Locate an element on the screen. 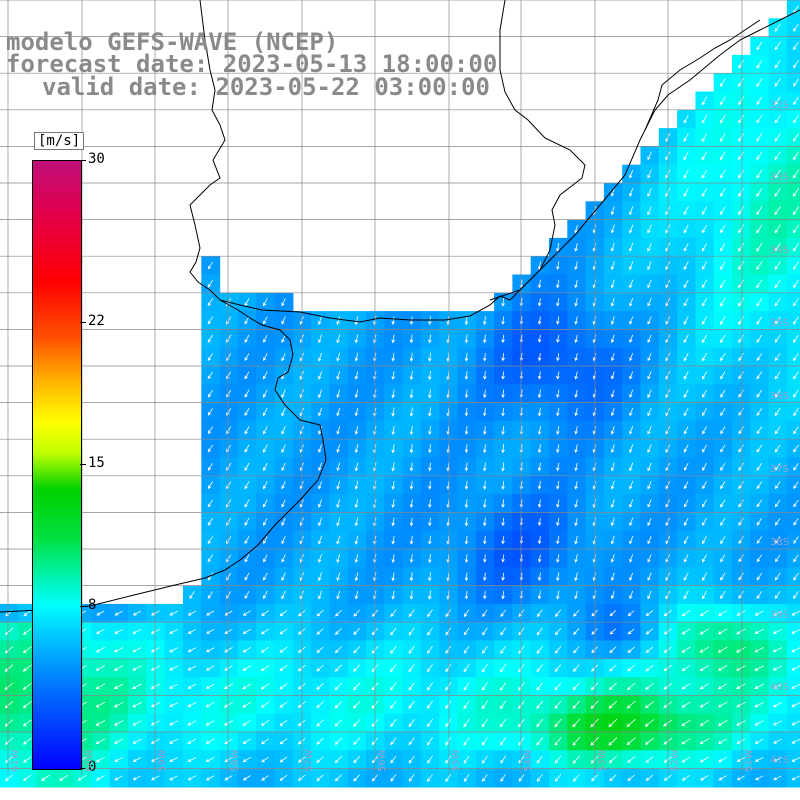 Image resolution: width=800 pixels, height=800 pixels. longitude-label: 57W is located at coordinates (309, 760).